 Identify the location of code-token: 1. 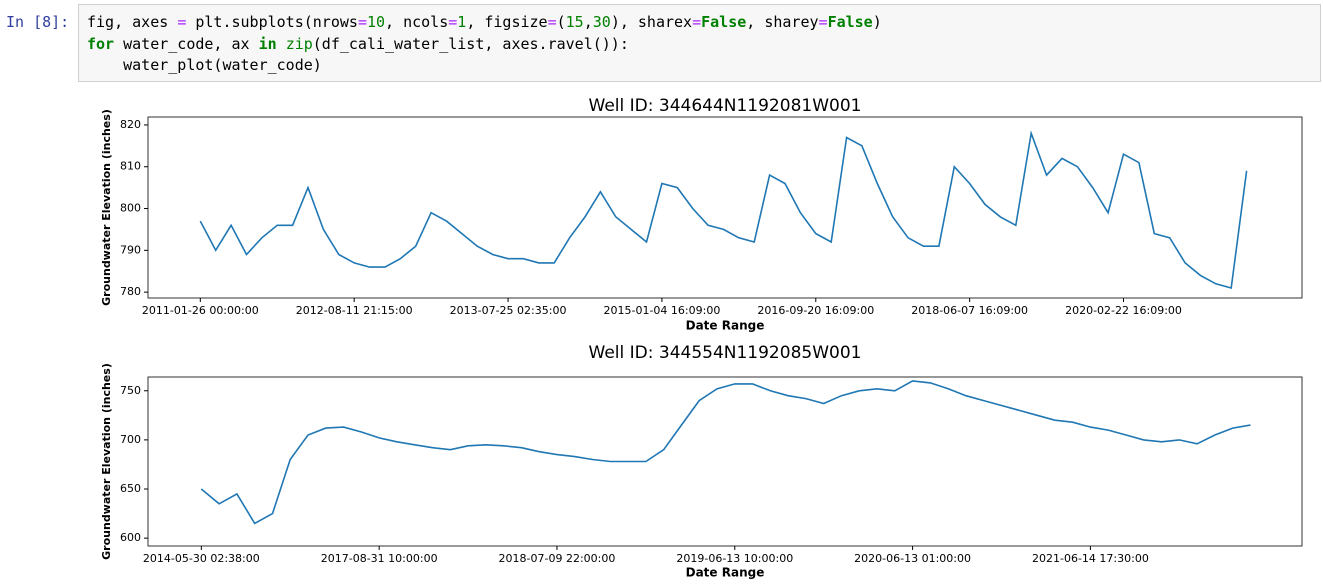
(462, 22).